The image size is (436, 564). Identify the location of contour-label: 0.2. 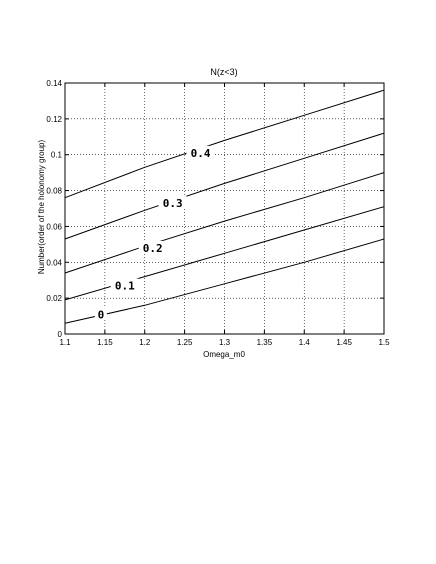
(153, 248).